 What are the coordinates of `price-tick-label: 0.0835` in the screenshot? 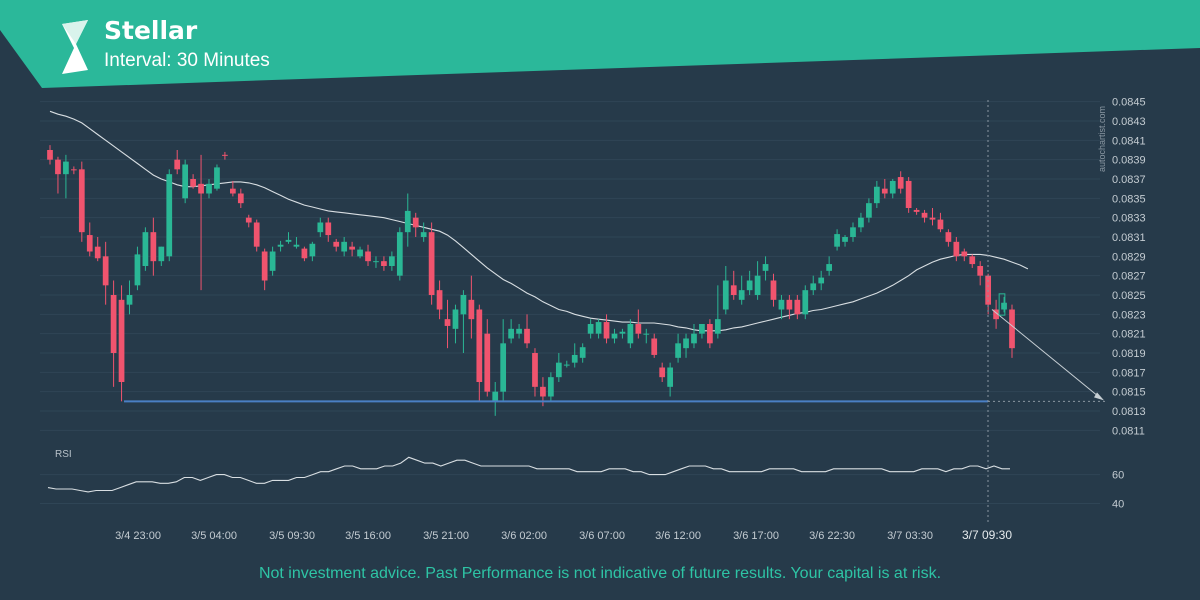 It's located at (1129, 199).